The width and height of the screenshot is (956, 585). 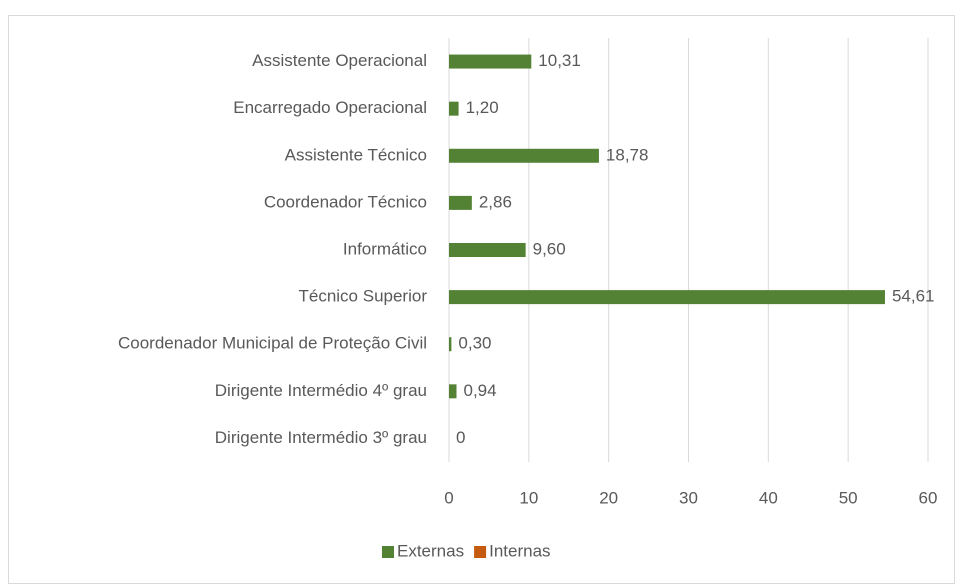 I want to click on data-label: 2,86, so click(x=495, y=201).